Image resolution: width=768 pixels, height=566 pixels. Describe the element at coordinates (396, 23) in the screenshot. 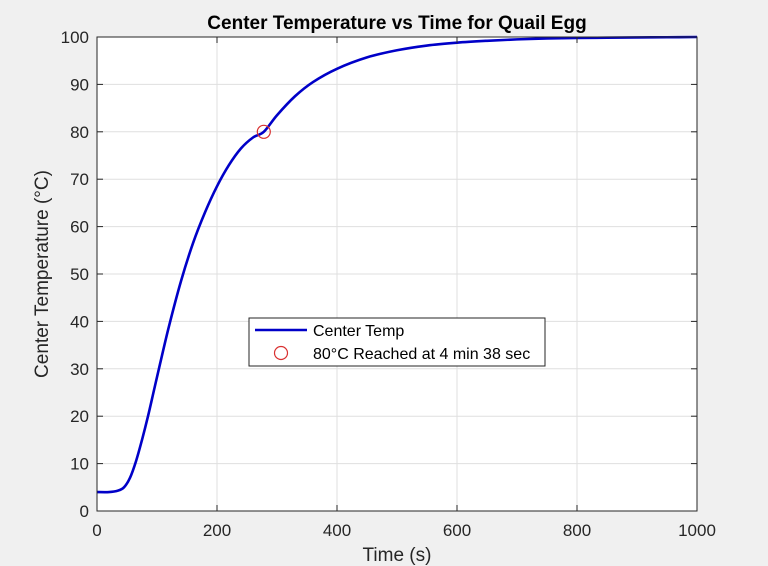

I see `chart-title: Center Temperature vs Time for Quail Egg` at that location.